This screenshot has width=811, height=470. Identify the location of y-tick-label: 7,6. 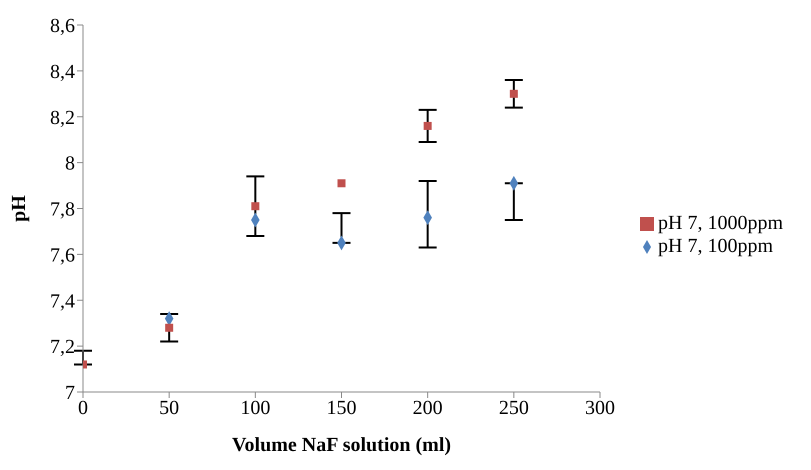
(62, 255).